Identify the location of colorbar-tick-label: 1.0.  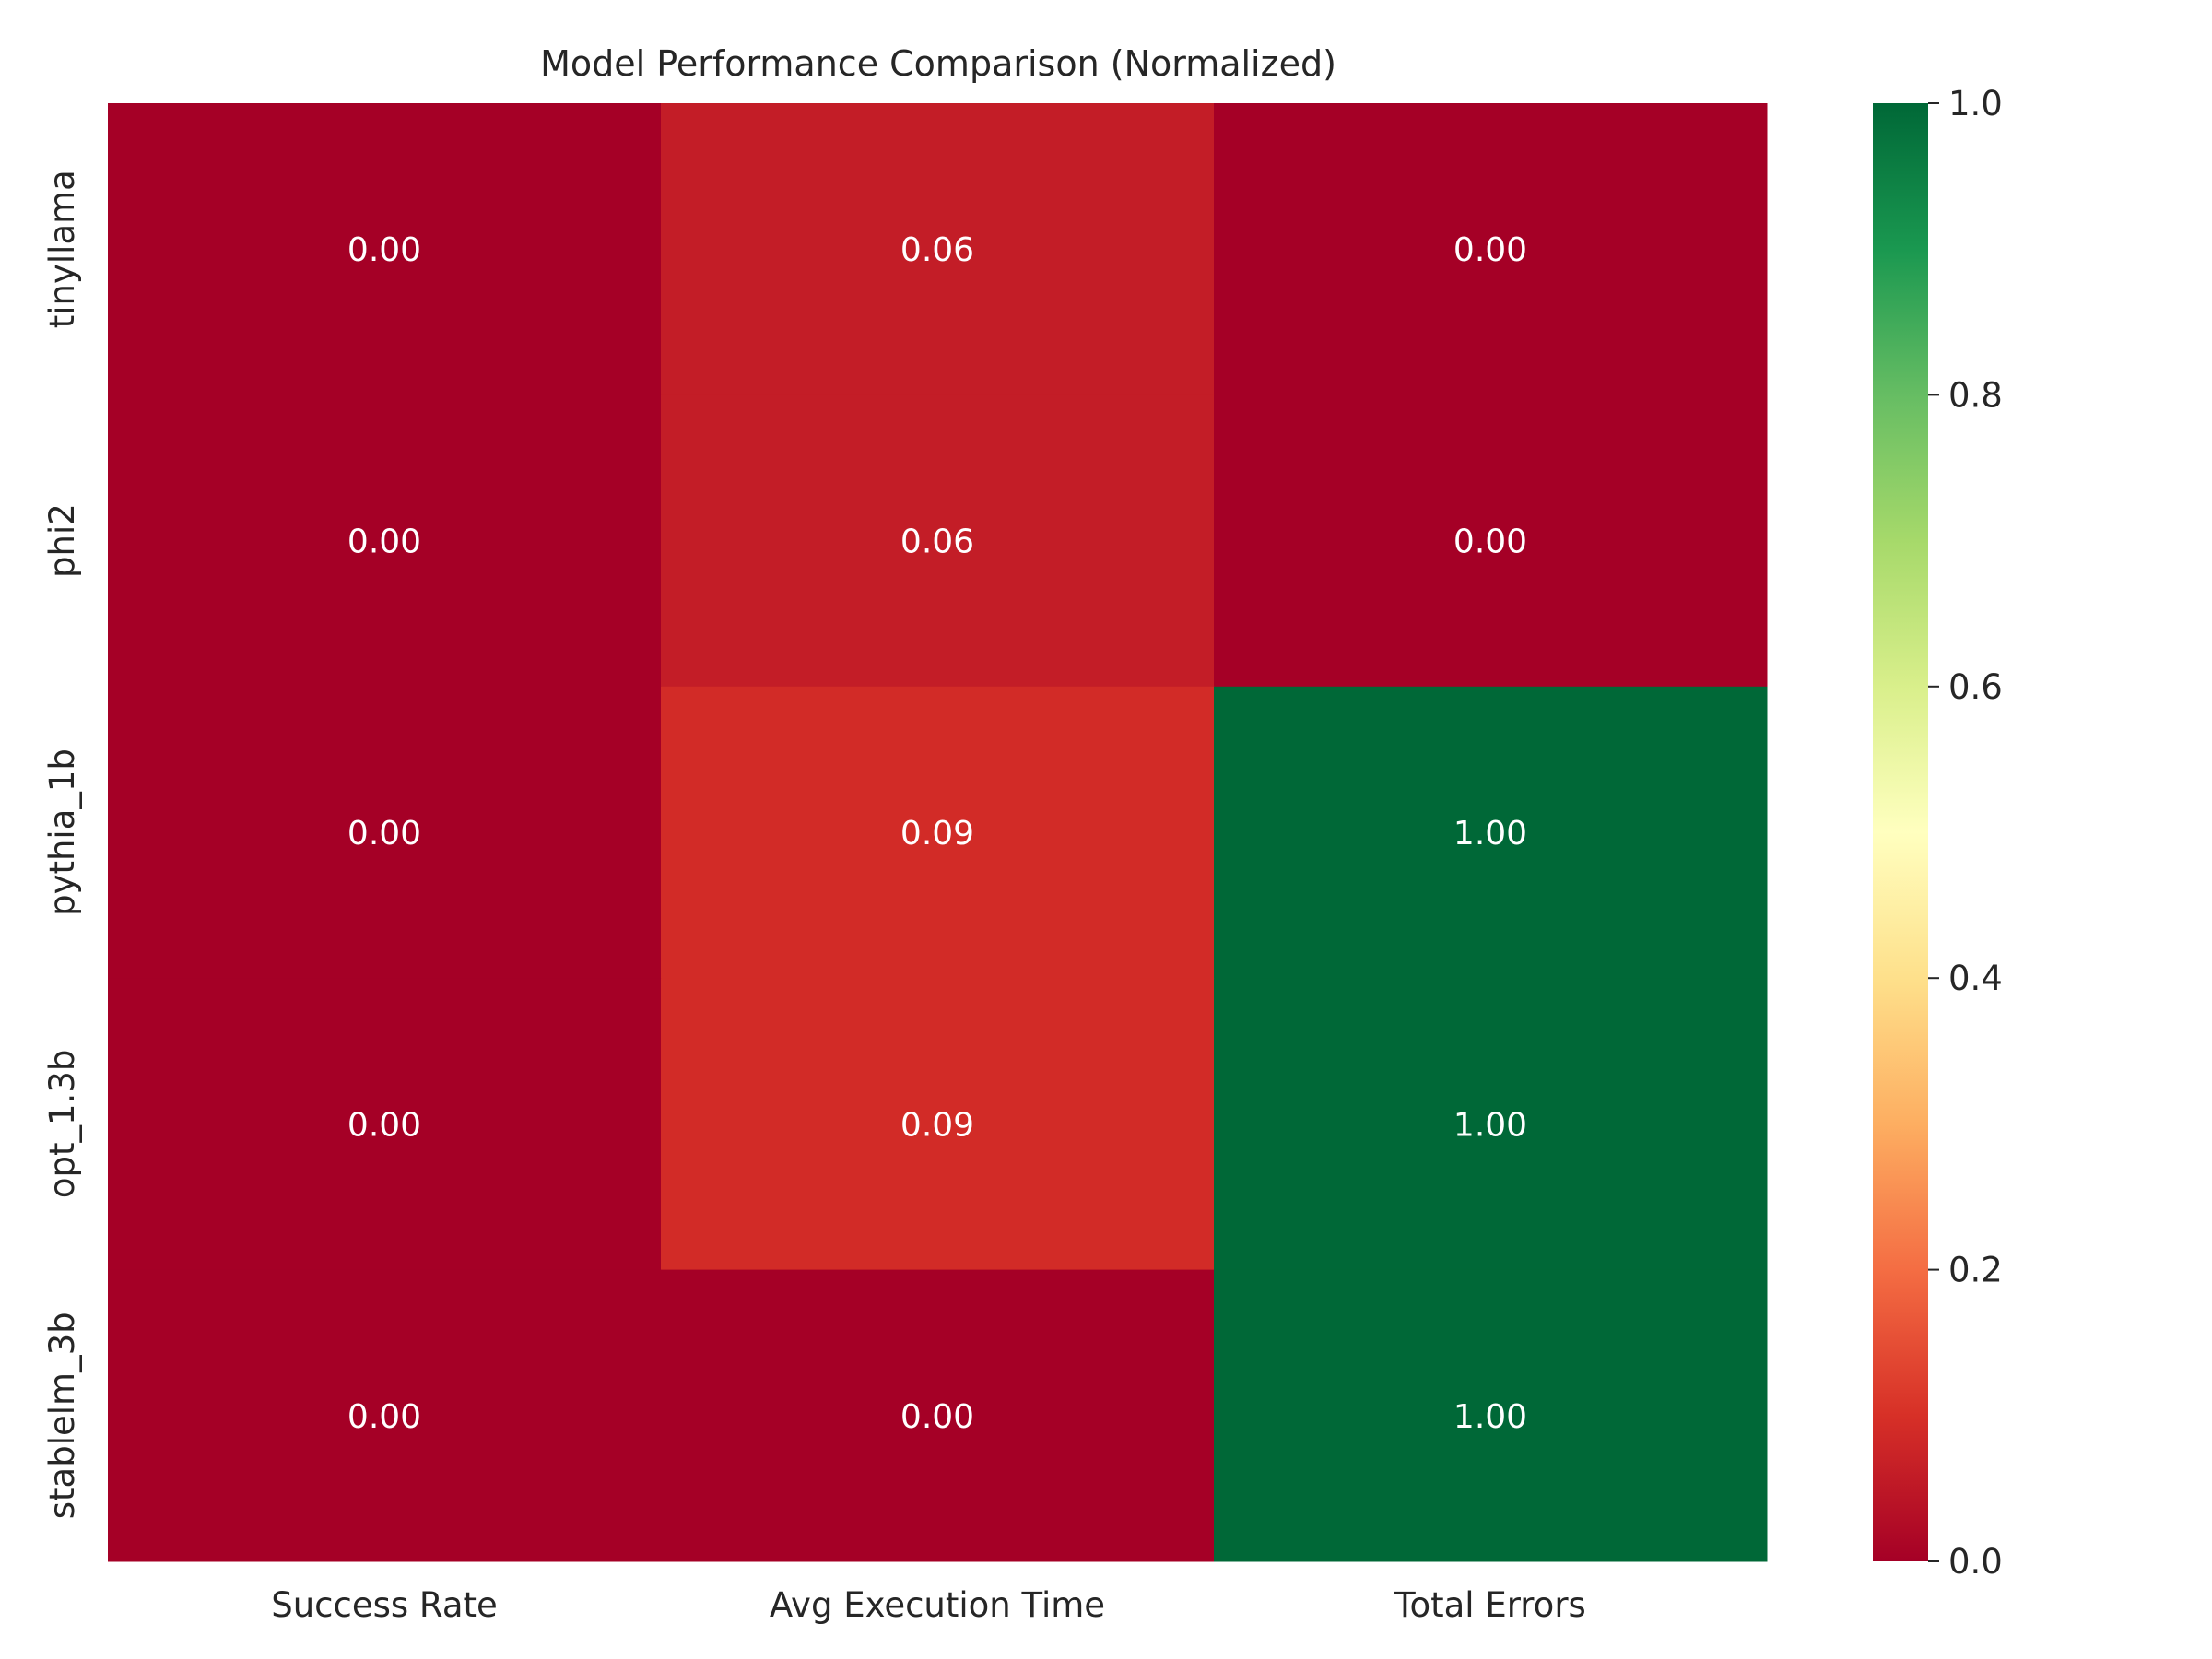
(1975, 104).